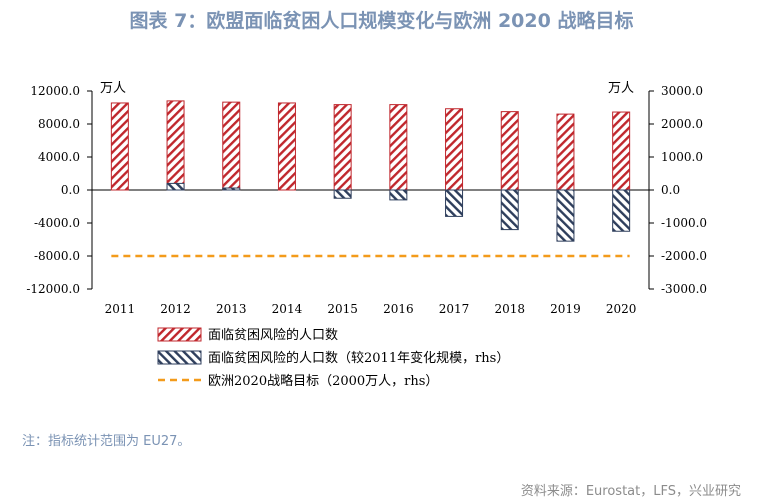 This screenshot has width=763, height=504. What do you see at coordinates (621, 309) in the screenshot?
I see `x-tick-label: 2020` at bounding box center [621, 309].